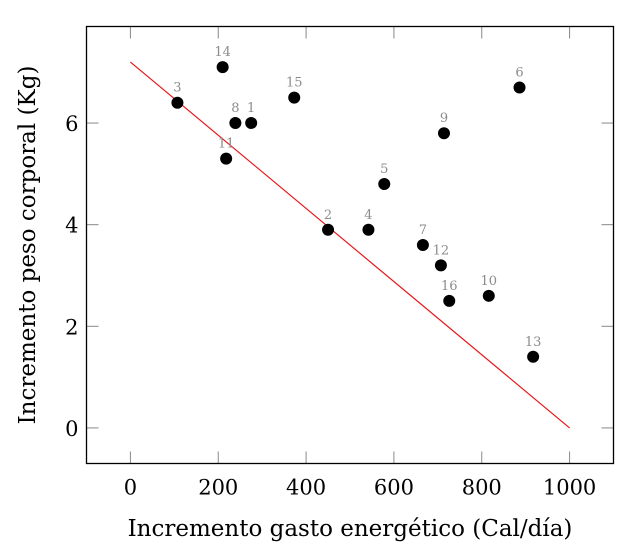 This screenshot has width=624, height=554. I want to click on point-label: 3, so click(177, 88).